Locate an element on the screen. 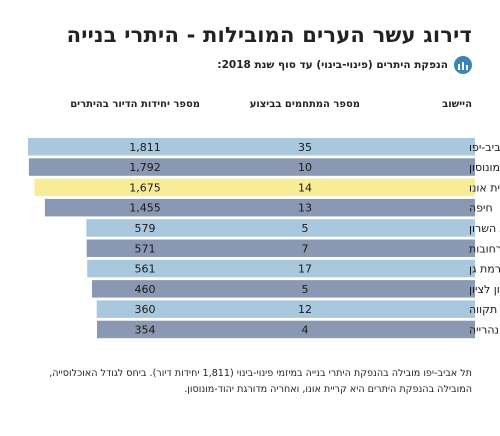 This screenshot has height=436, width=500. units-value: 360 is located at coordinates (145, 309).